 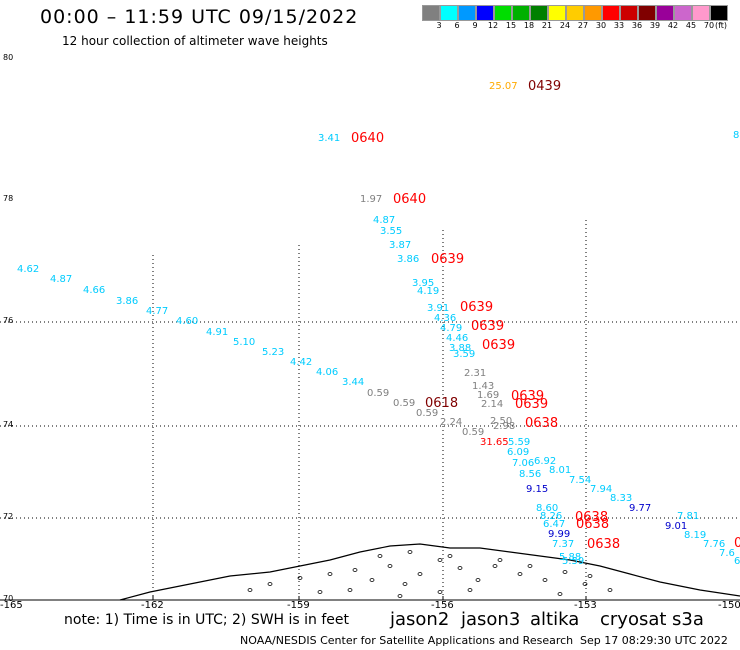 What do you see at coordinates (601, 25) in the screenshot?
I see `legend-label: 30` at bounding box center [601, 25].